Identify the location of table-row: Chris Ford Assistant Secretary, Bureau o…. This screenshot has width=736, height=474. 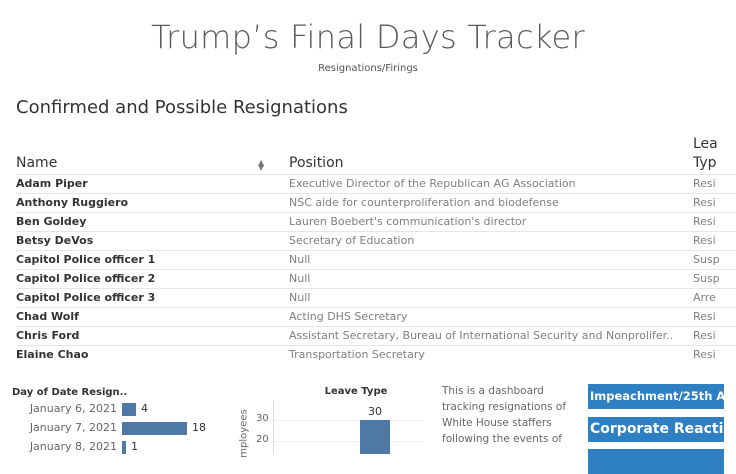
(376, 336).